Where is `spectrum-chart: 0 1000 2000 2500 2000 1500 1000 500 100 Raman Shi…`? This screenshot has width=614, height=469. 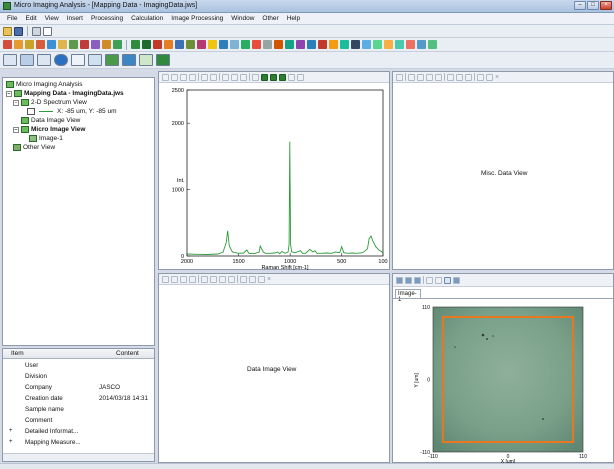 spectrum-chart: 0 1000 2000 2500 2000 1500 1000 500 100 Raman Shi… is located at coordinates (274, 177).